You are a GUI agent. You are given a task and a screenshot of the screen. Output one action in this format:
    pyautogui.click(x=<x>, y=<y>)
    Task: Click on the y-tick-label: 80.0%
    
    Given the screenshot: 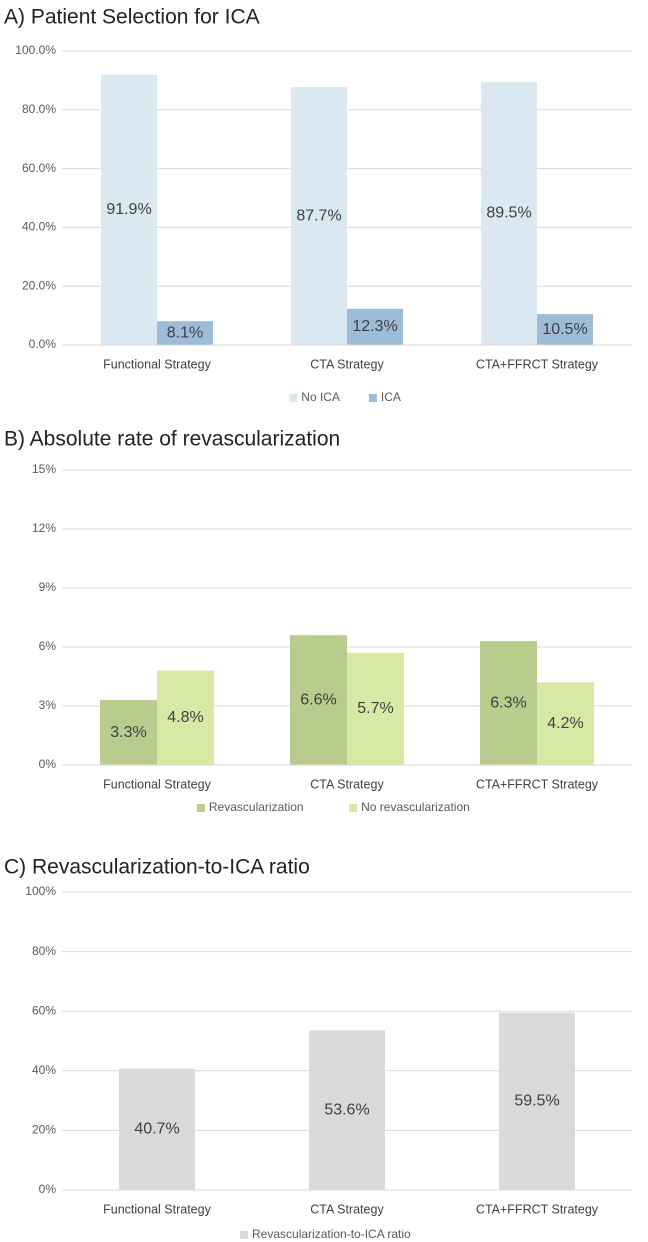 What is the action you would take?
    pyautogui.click(x=39, y=109)
    